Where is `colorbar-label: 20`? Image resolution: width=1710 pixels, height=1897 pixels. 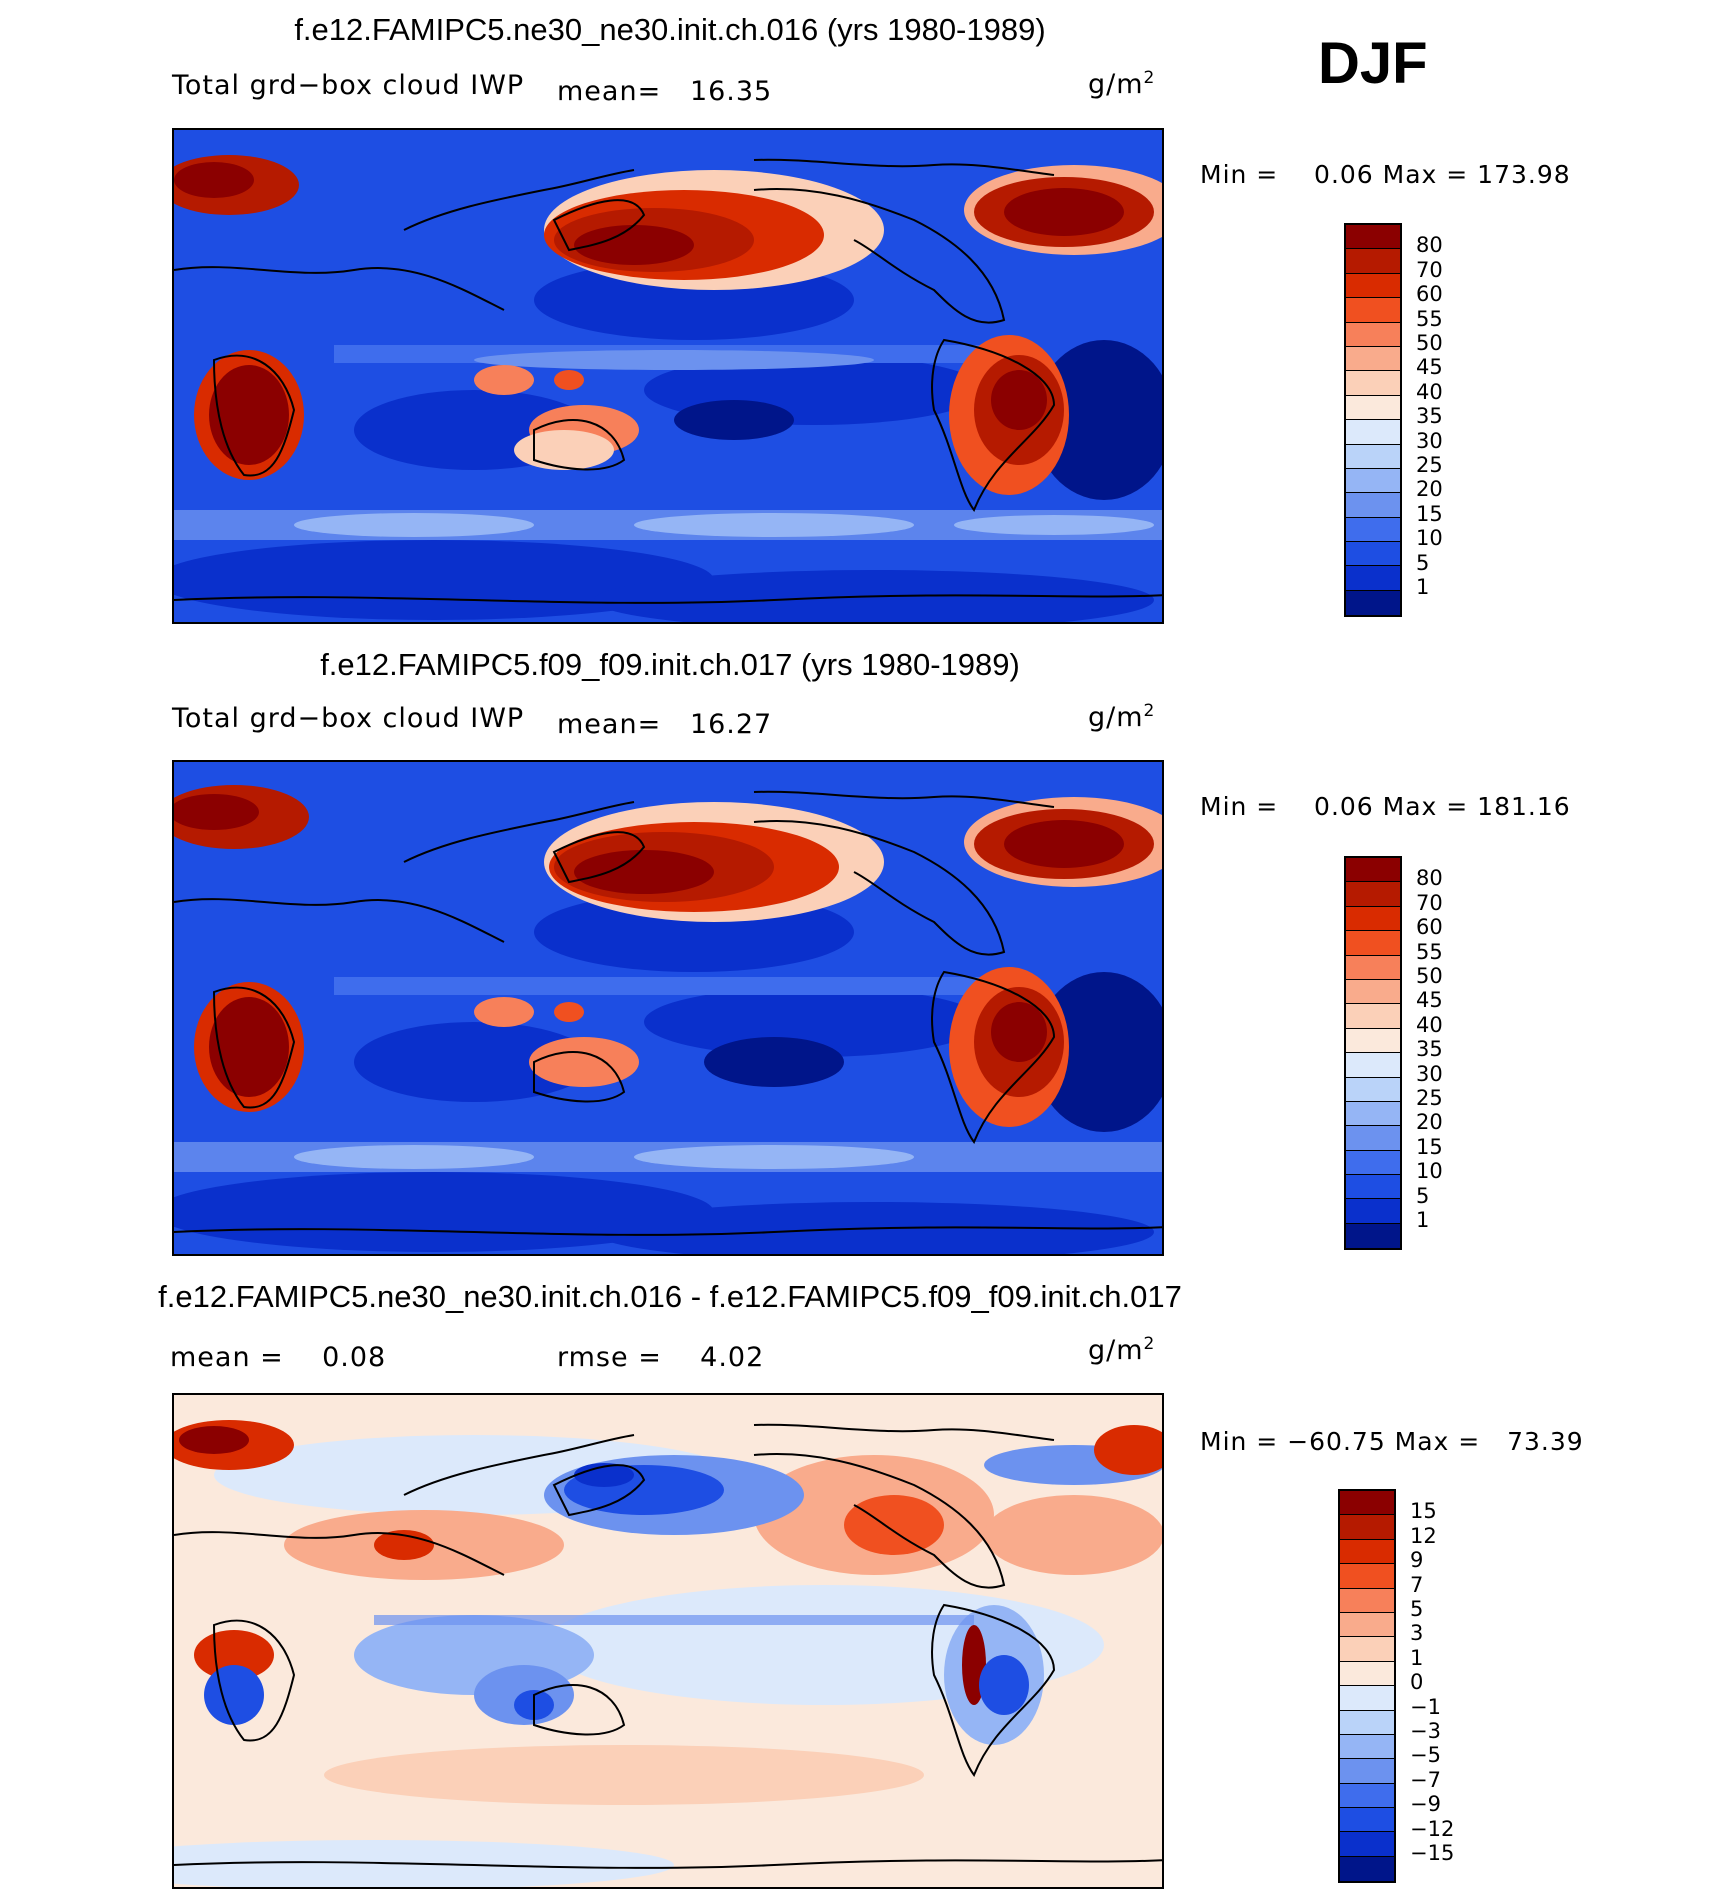
colorbar-label: 20 is located at coordinates (1429, 1122).